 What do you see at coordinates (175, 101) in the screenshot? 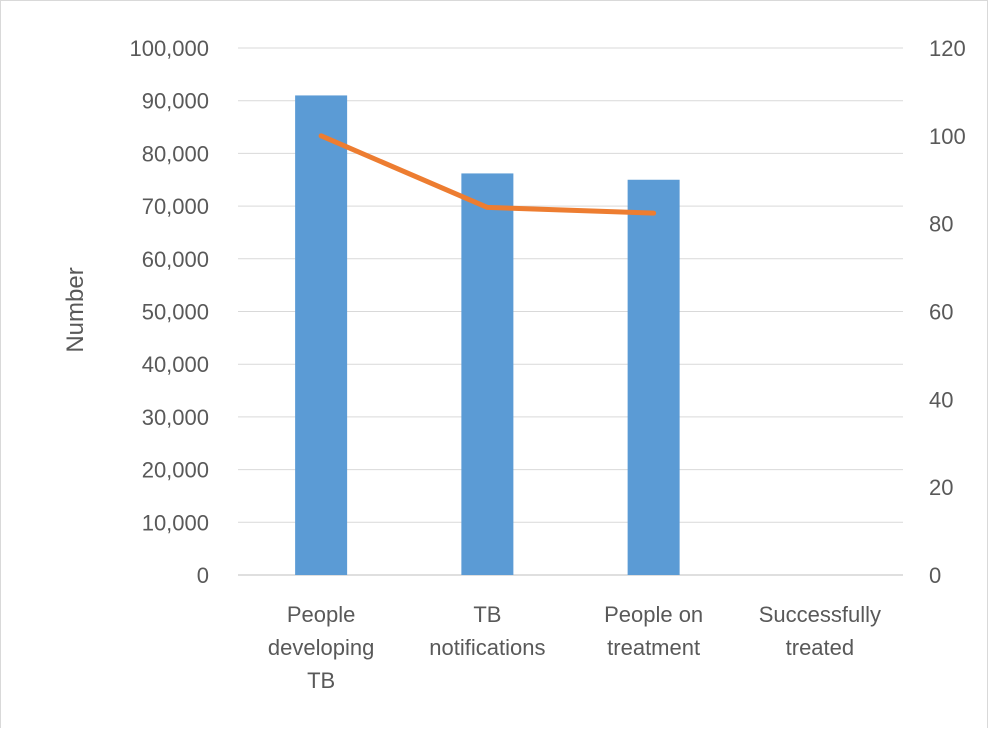
I see `y-tick-label: 90,000` at bounding box center [175, 101].